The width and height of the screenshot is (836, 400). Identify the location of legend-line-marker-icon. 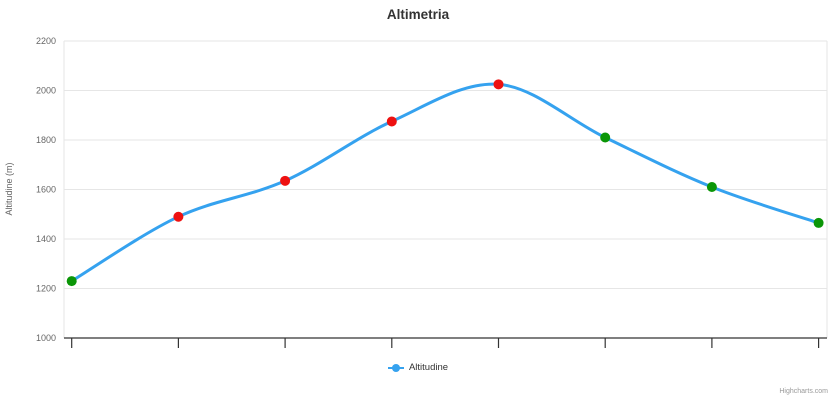
(395, 367).